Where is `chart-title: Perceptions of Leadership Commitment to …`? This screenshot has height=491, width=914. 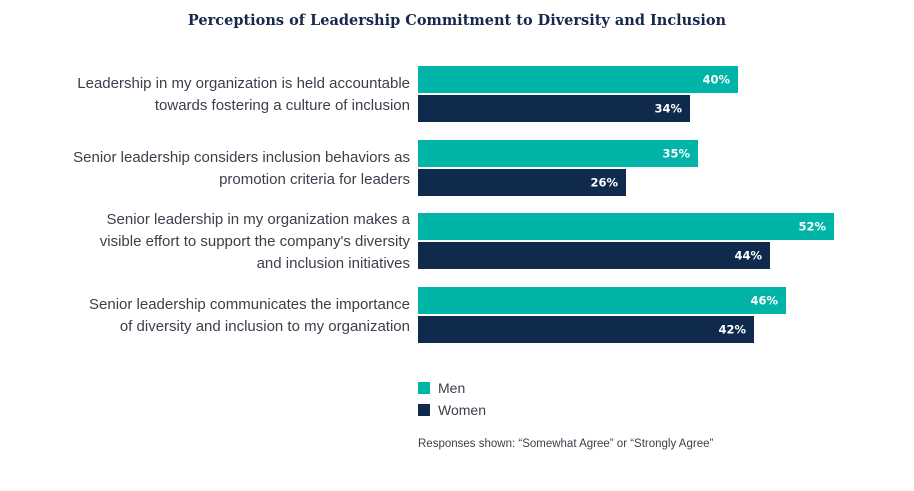
chart-title: Perceptions of Leadership Commitment to … is located at coordinates (457, 20).